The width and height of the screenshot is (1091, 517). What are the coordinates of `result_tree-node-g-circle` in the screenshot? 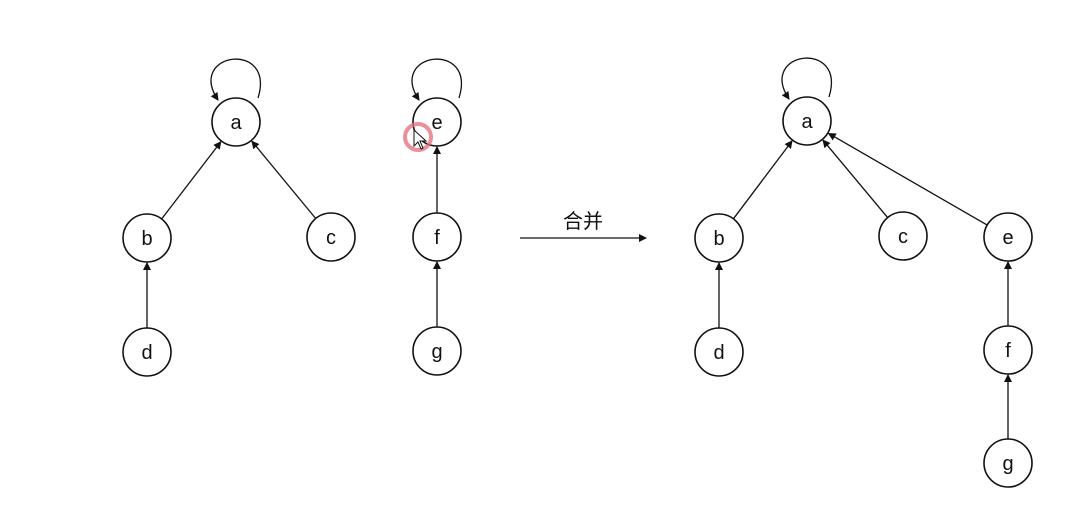 It's located at (1008, 463).